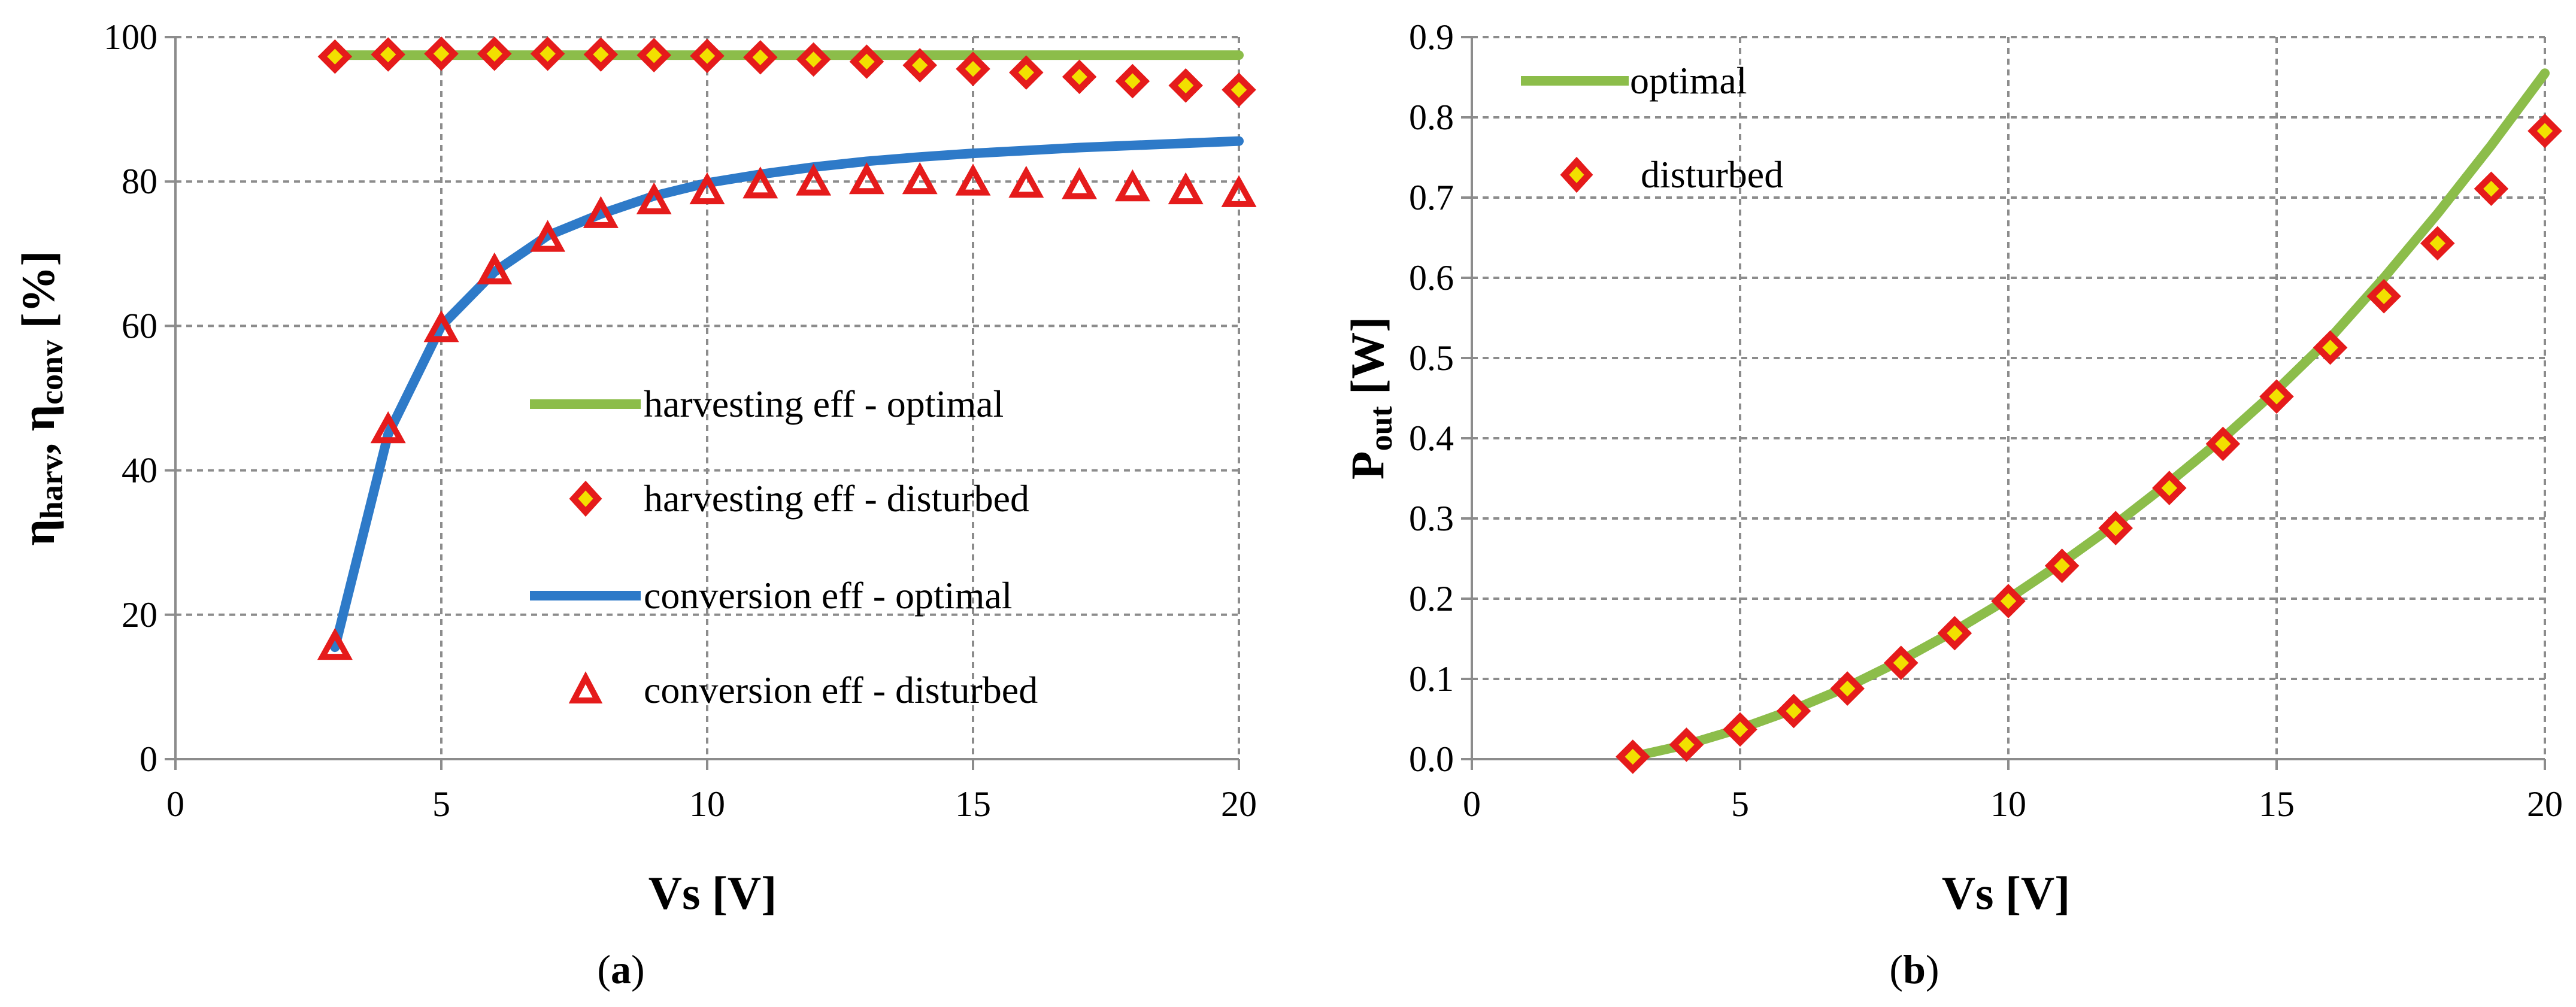 The height and width of the screenshot is (1007, 2576). What do you see at coordinates (2277, 804) in the screenshot?
I see `x-tick-label: 15` at bounding box center [2277, 804].